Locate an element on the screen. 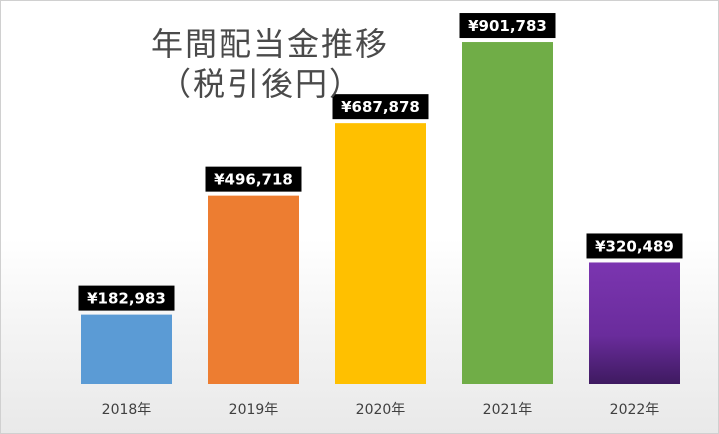 The width and height of the screenshot is (719, 434). x-tick-label: 2018年 is located at coordinates (127, 410).